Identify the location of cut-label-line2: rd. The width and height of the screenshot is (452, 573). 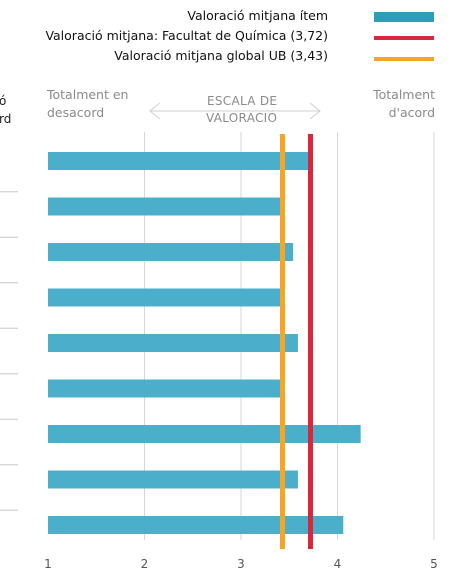
(6, 119).